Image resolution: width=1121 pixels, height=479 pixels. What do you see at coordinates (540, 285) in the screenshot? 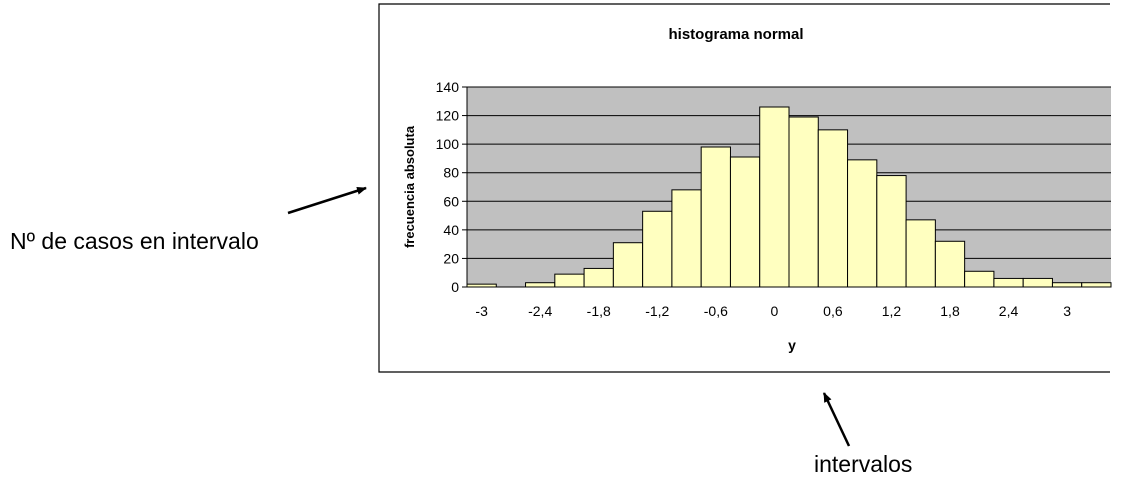
I see `bar--2,4` at bounding box center [540, 285].